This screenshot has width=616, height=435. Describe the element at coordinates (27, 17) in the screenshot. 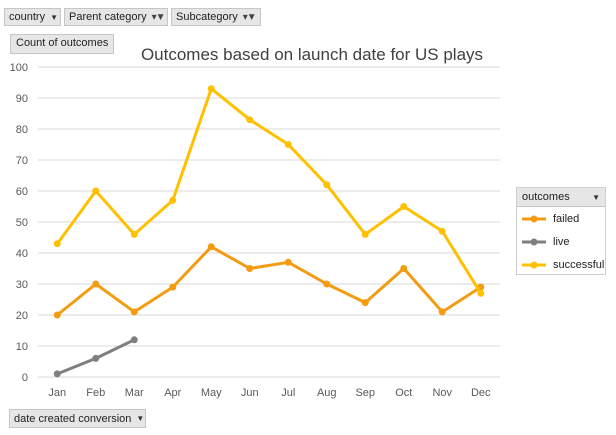

I see `country-filter-label: country` at that location.